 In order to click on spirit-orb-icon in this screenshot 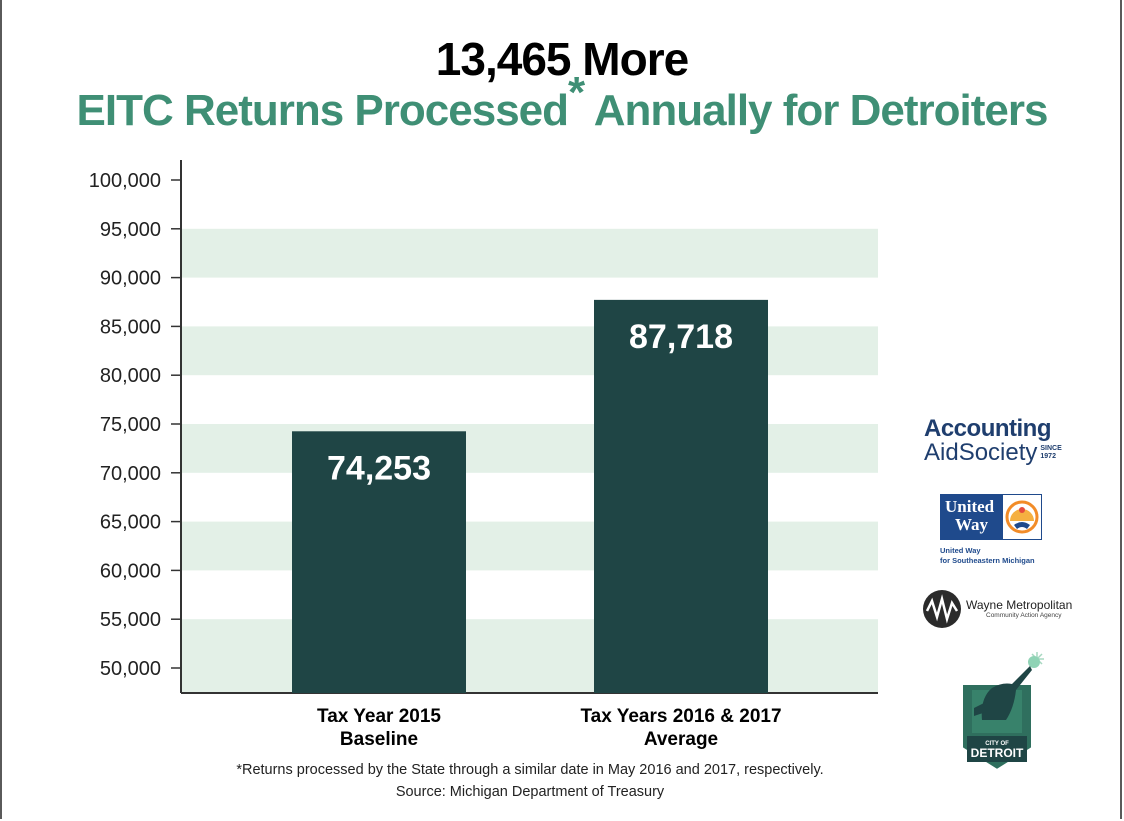, I will do `click(1034, 662)`.